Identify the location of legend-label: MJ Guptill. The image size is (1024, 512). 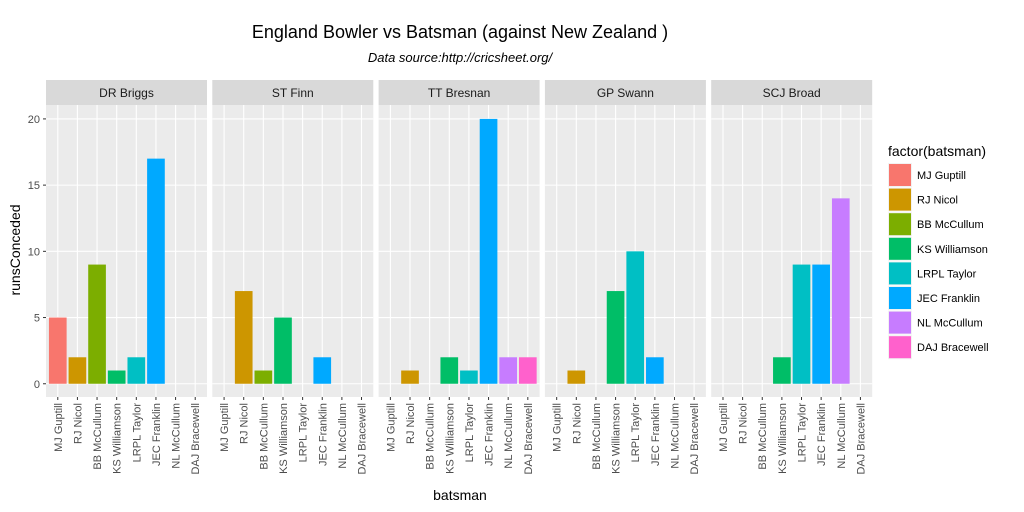
(941, 176).